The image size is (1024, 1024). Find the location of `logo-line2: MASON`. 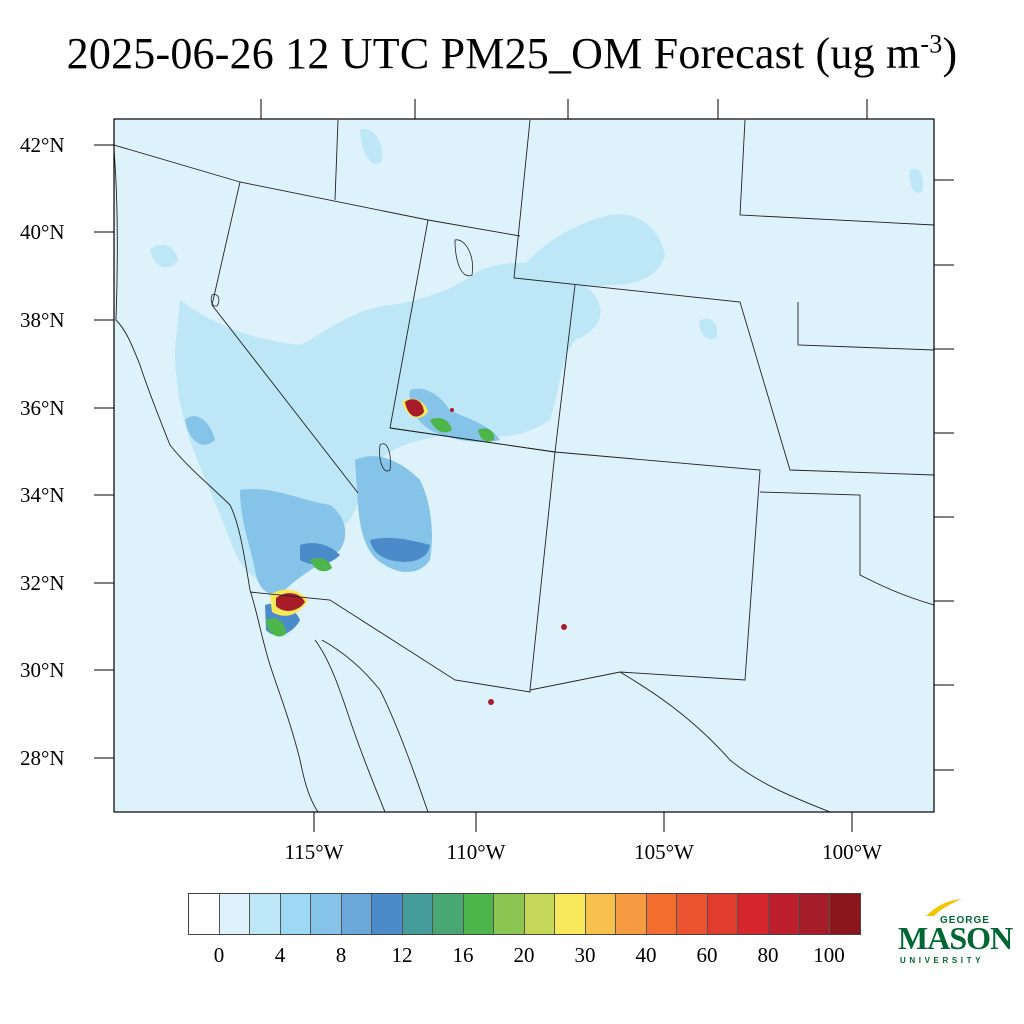

logo-line2: MASON is located at coordinates (955, 938).